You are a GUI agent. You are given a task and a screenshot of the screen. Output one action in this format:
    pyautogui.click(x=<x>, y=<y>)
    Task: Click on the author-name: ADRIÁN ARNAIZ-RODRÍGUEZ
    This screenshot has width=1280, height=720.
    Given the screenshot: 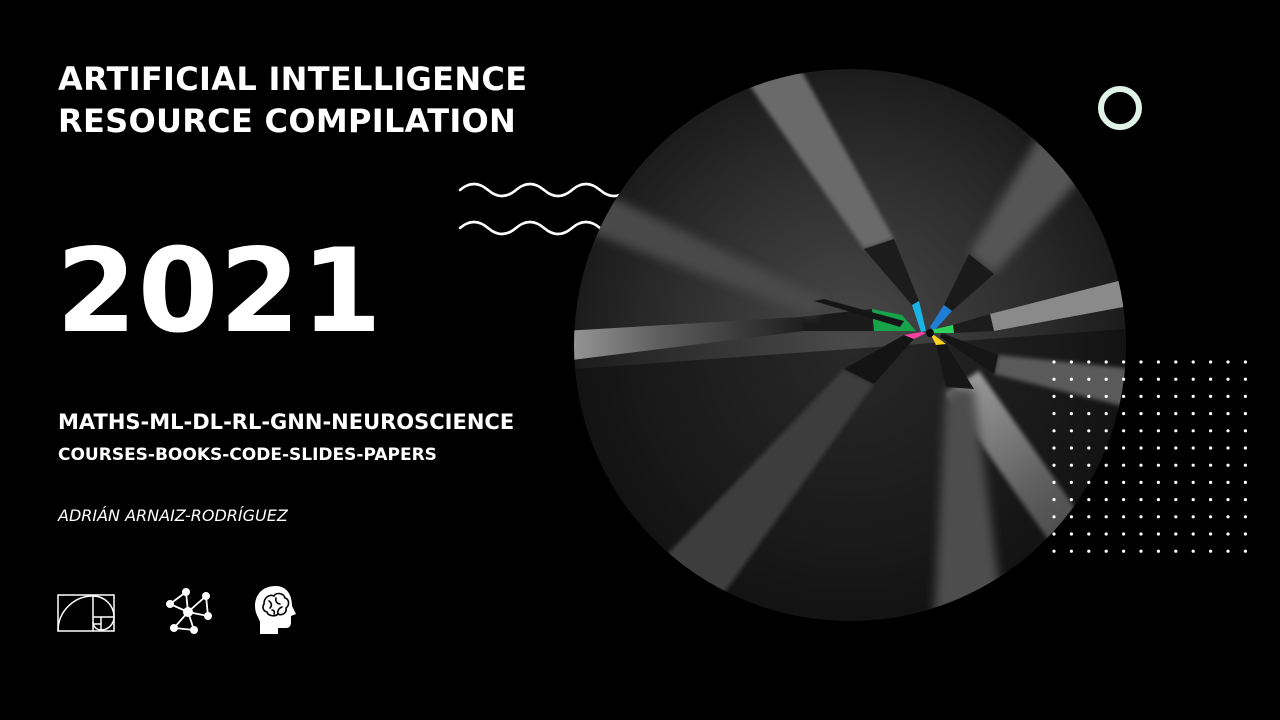 What is the action you would take?
    pyautogui.click(x=173, y=515)
    